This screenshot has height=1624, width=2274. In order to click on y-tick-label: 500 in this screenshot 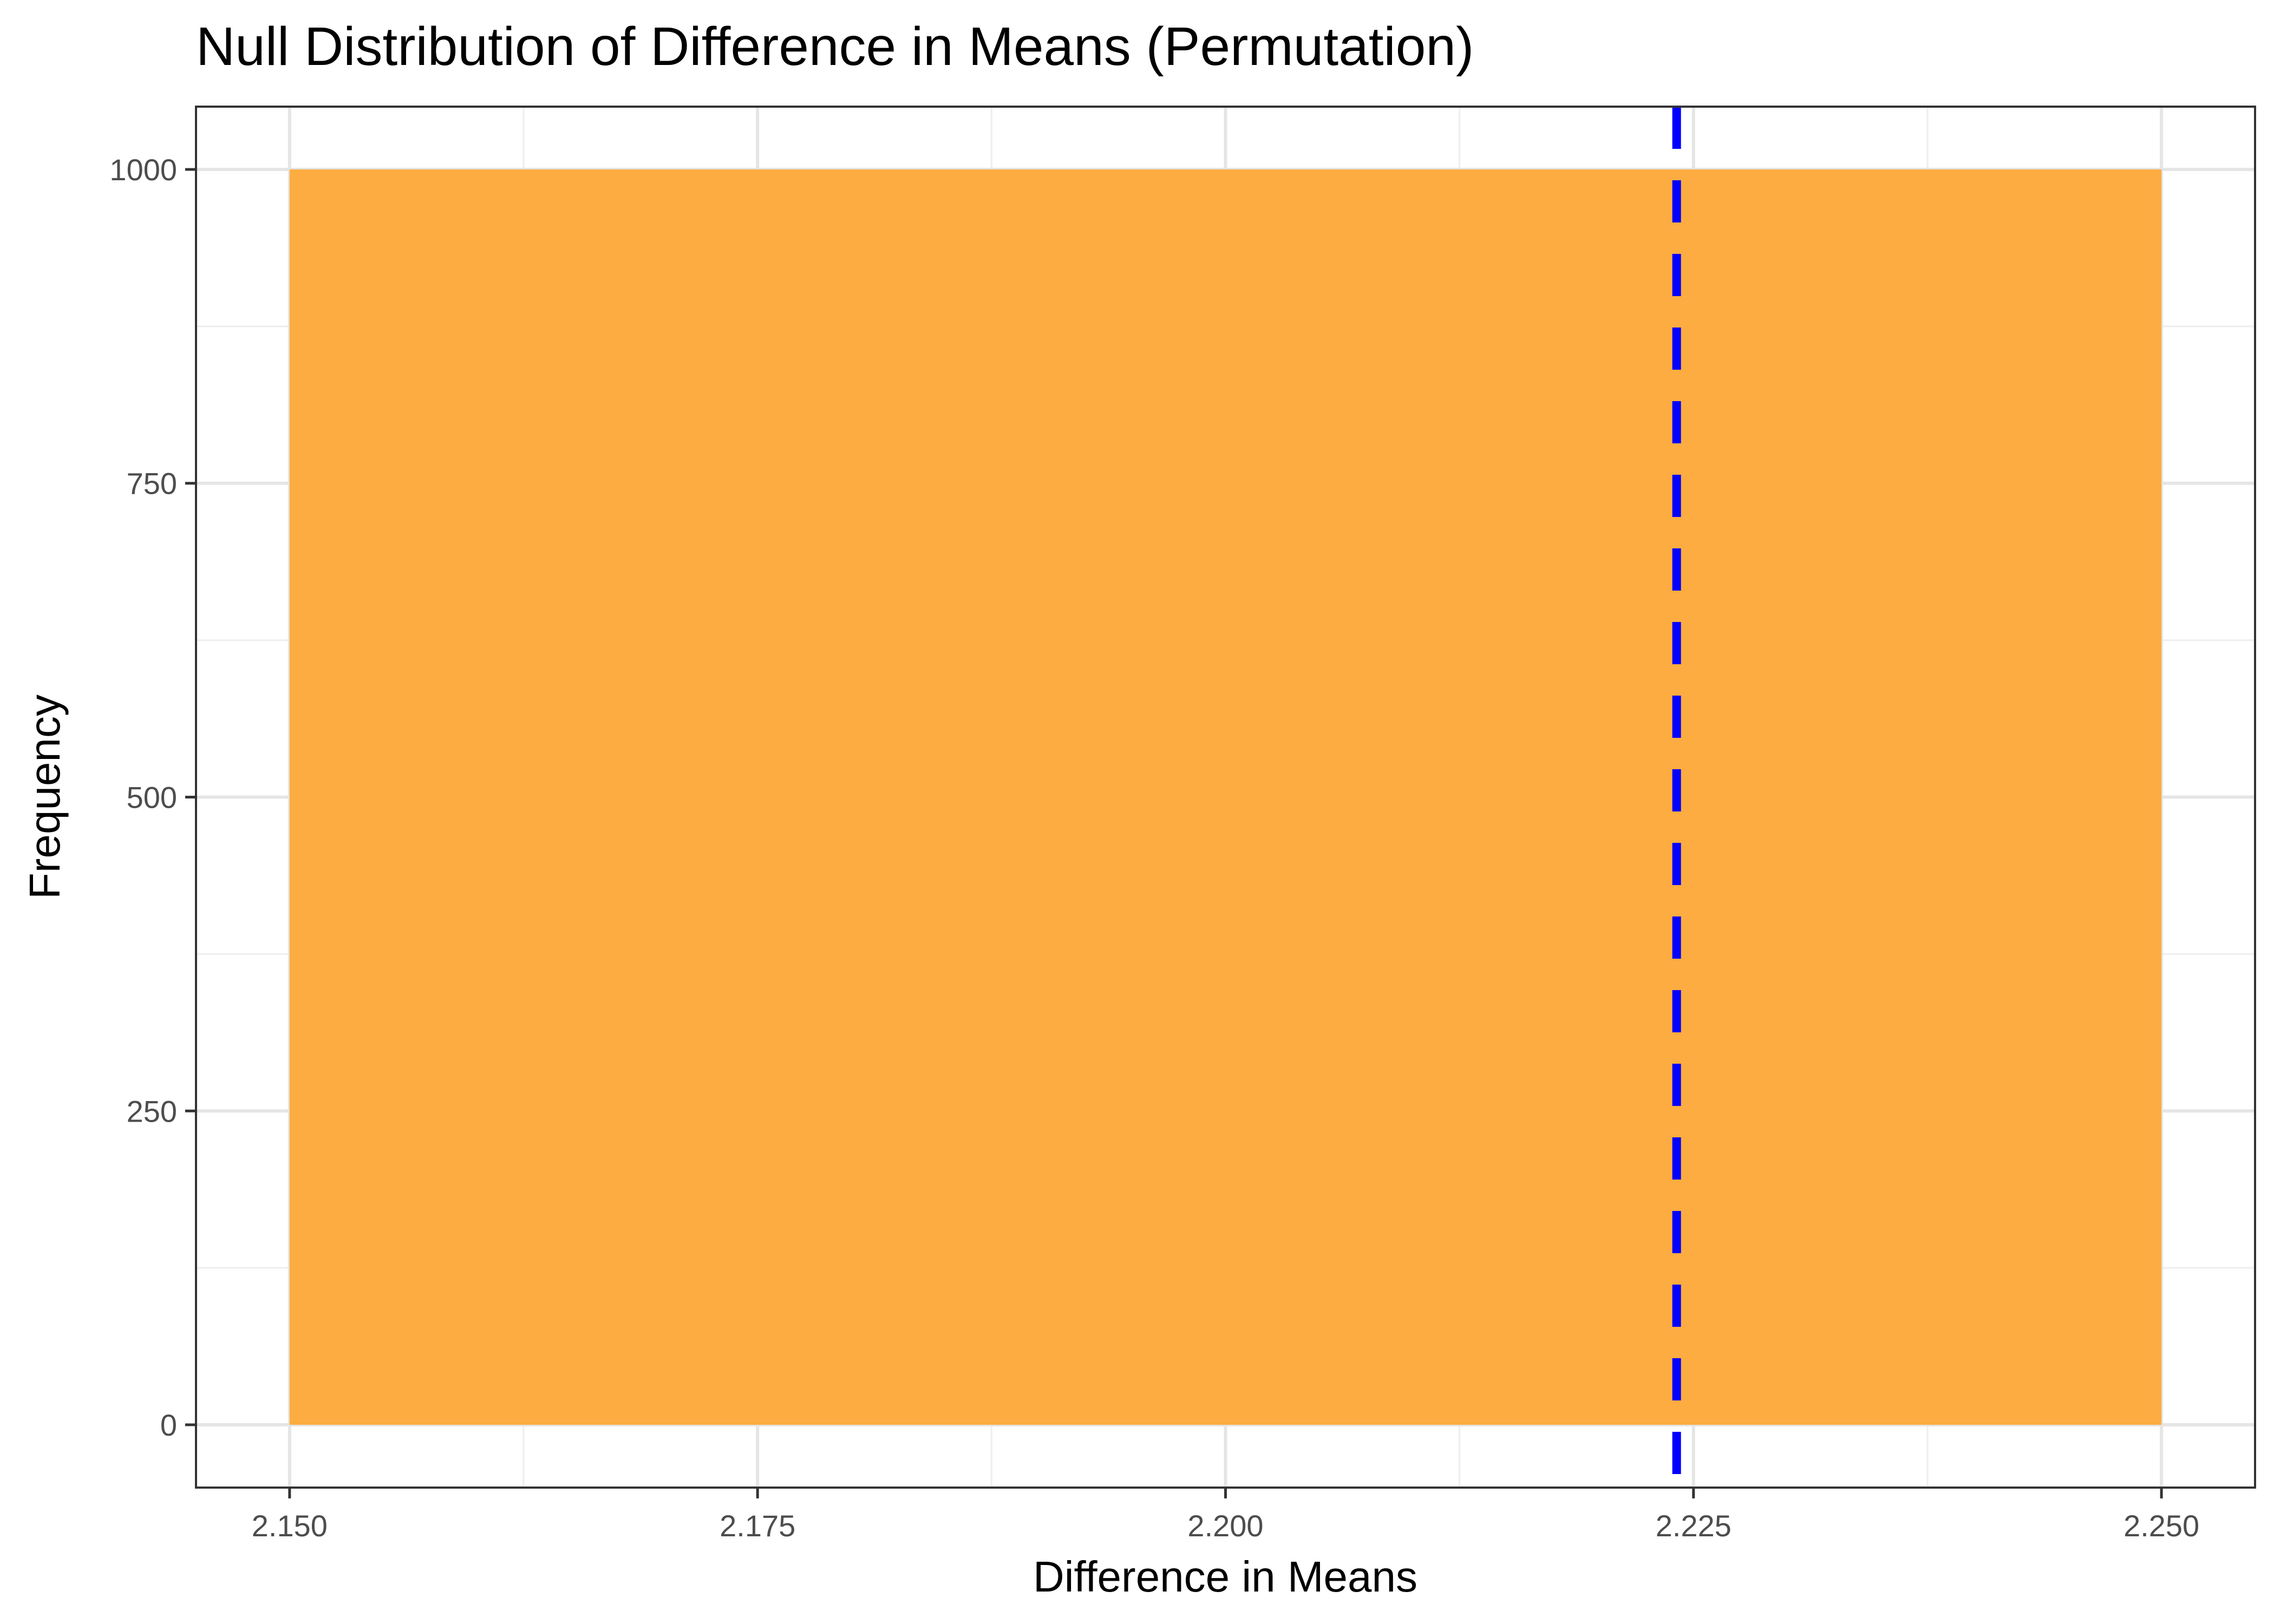, I will do `click(152, 798)`.